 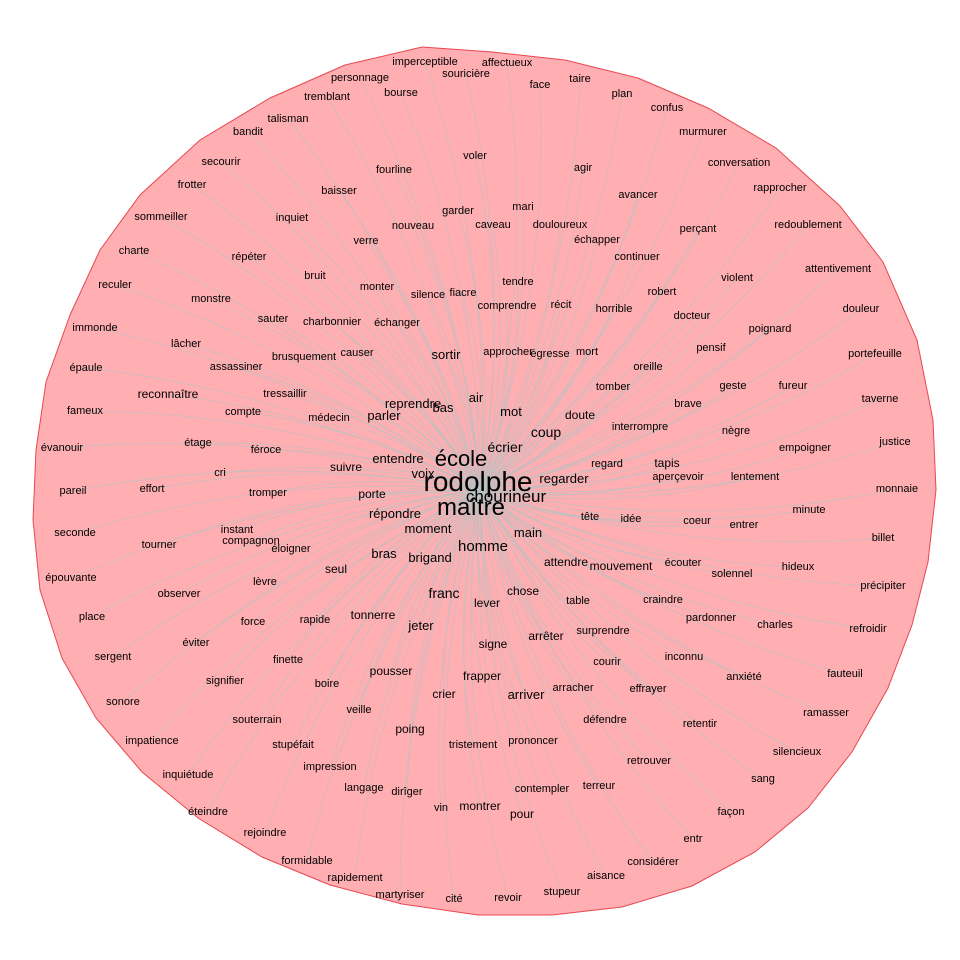 I want to click on word-label-195: aisance, so click(x=606, y=876).